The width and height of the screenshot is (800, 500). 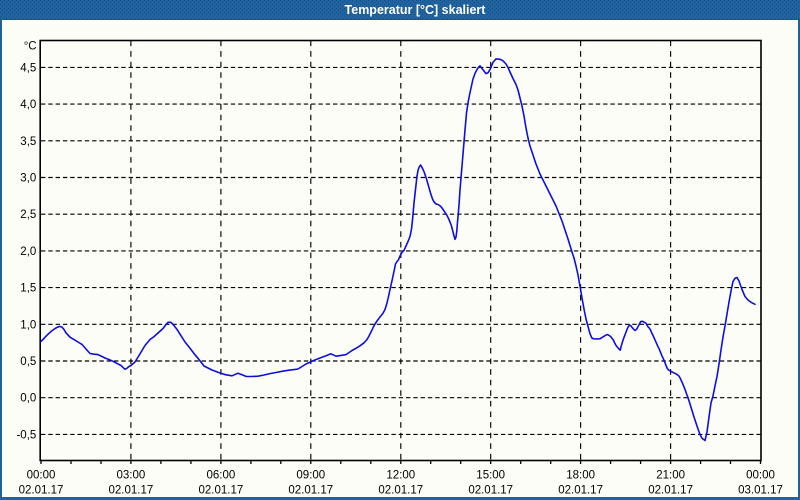 I want to click on svg-text: -0,5, so click(x=26, y=435).